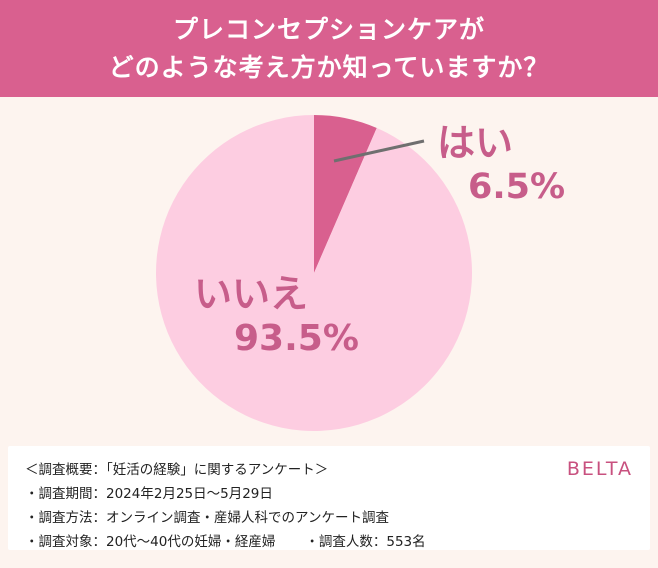  What do you see at coordinates (149, 494) in the screenshot?
I see `survey-period: ・調査期間：2024年2月25日〜5月29日` at bounding box center [149, 494].